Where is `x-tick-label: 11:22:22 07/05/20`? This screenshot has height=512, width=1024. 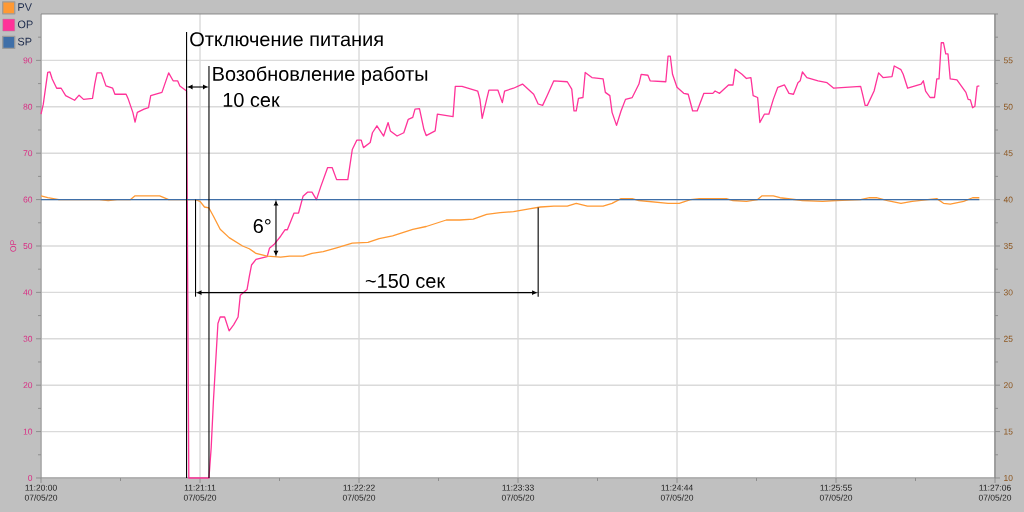 x-tick-label: 11:22:22 07/05/20 is located at coordinates (359, 492).